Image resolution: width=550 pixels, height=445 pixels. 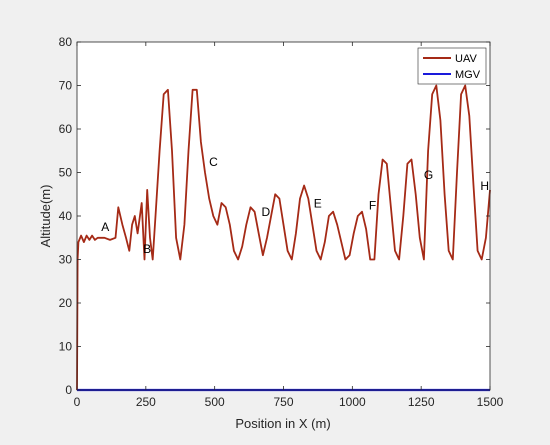 I want to click on x-tick-label: 250, so click(x=146, y=402).